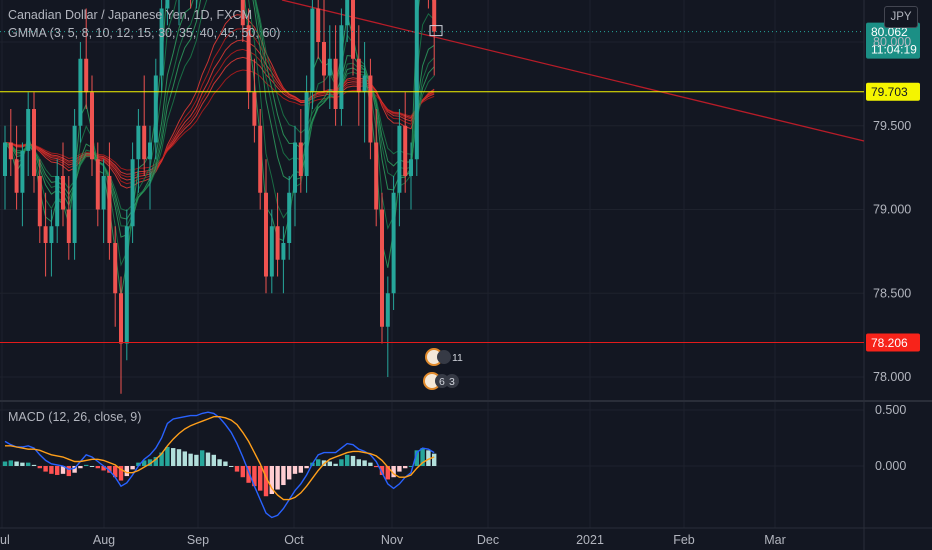 The height and width of the screenshot is (550, 932). Describe the element at coordinates (893, 40) in the screenshot. I see `last-price-label-bg` at that location.